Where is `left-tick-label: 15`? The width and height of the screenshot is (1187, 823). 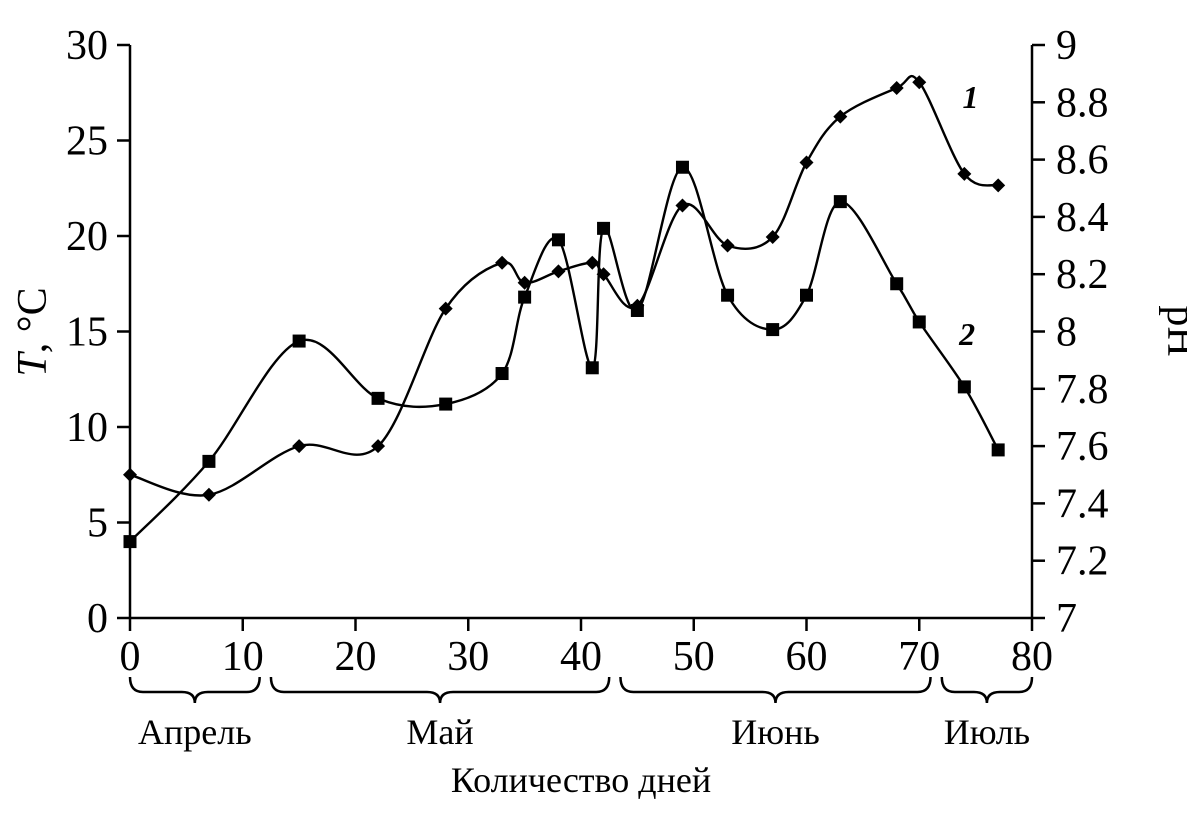 left-tick-label: 15 is located at coordinates (87, 333).